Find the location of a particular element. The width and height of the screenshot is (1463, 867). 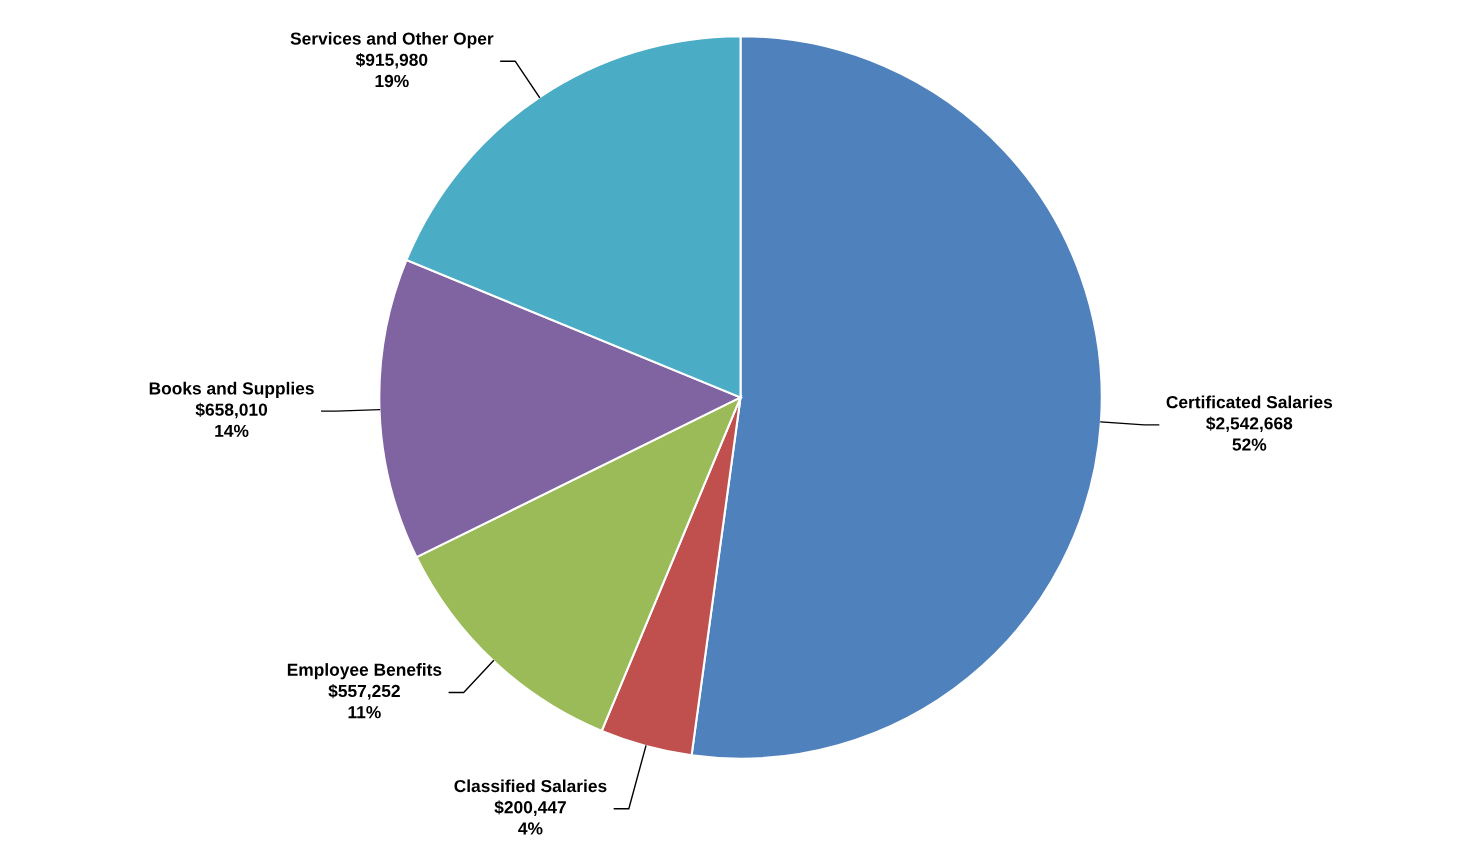

data-label: $2,542,668 52% is located at coordinates (1249, 433).